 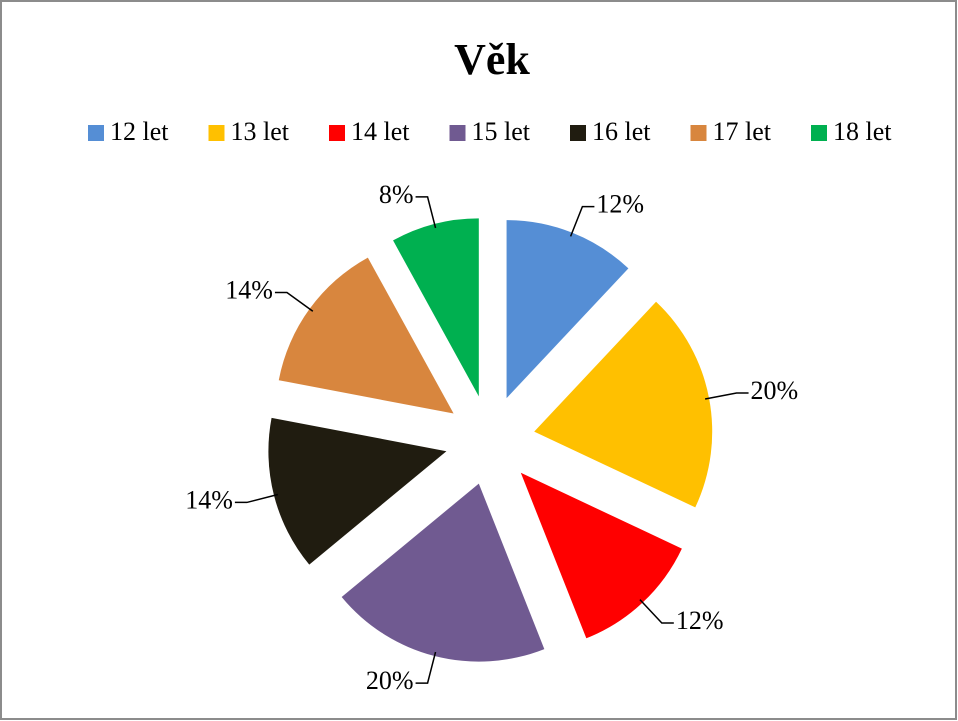 I want to click on data-label: 8%, so click(x=396, y=194).